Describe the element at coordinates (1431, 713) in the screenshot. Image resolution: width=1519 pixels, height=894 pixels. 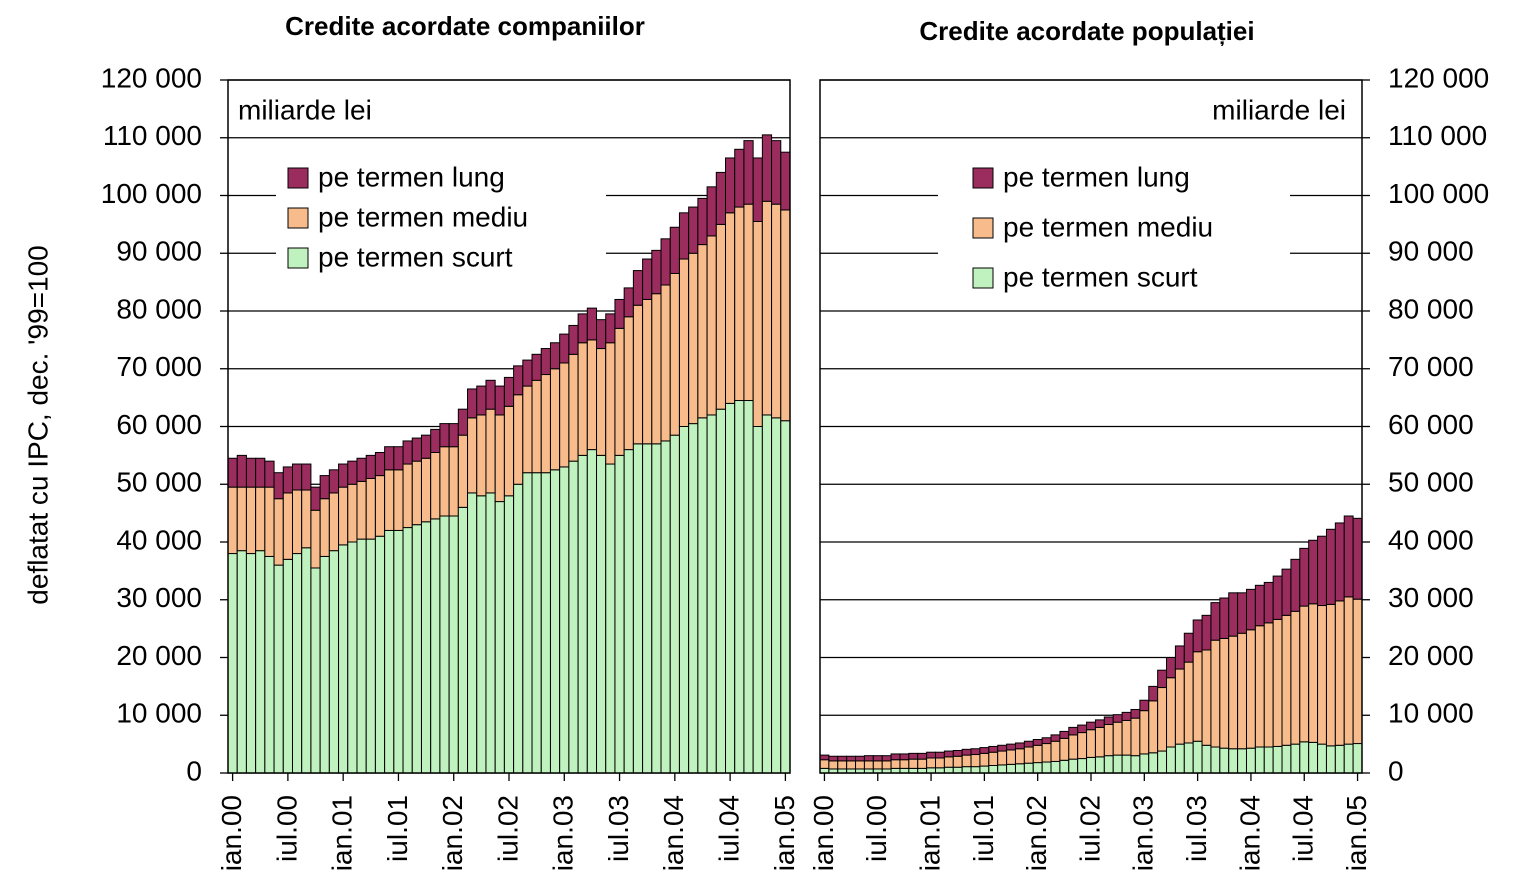
I see `y-tick-label: 10 000` at that location.